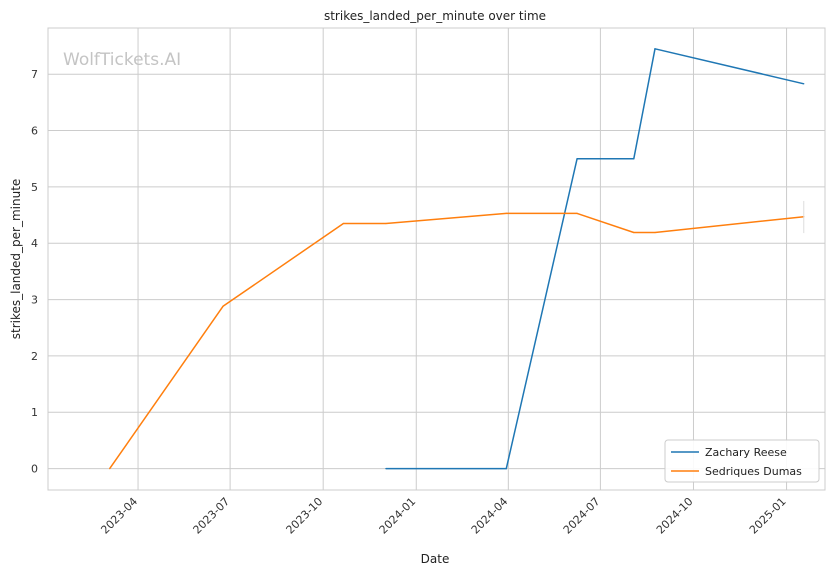  I want to click on chart-title: strikes_landed_per_minute over time, so click(435, 16).